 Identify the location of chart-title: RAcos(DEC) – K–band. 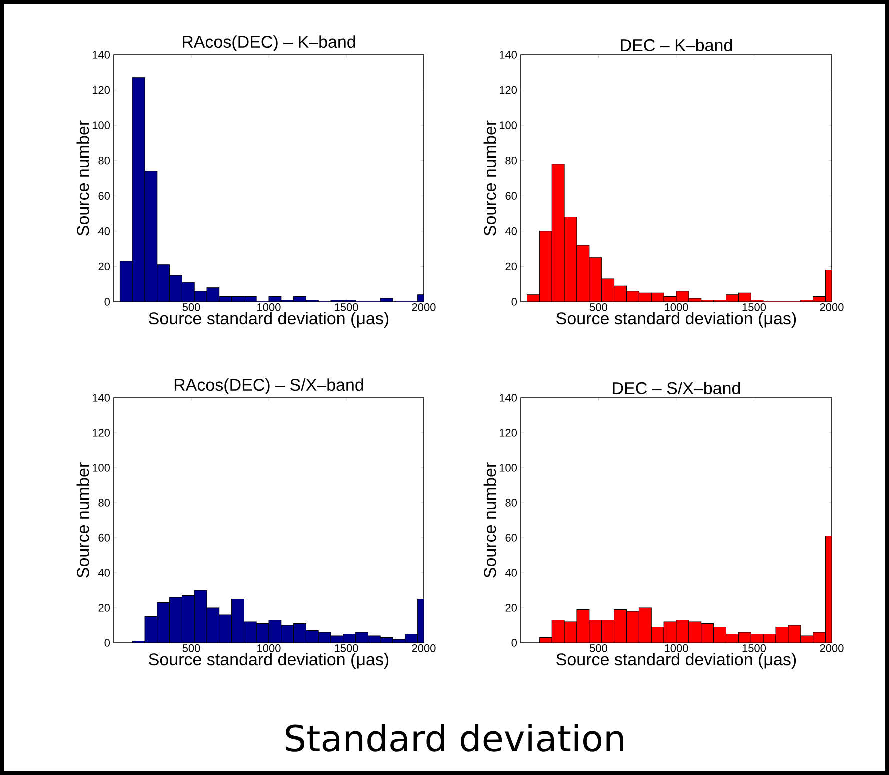
(269, 44).